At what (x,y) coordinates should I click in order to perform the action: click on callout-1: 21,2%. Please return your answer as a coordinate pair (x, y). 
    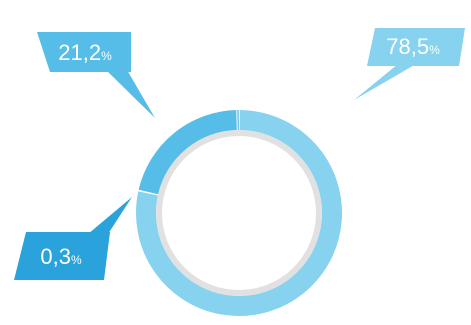
    Looking at the image, I should click on (96, 75).